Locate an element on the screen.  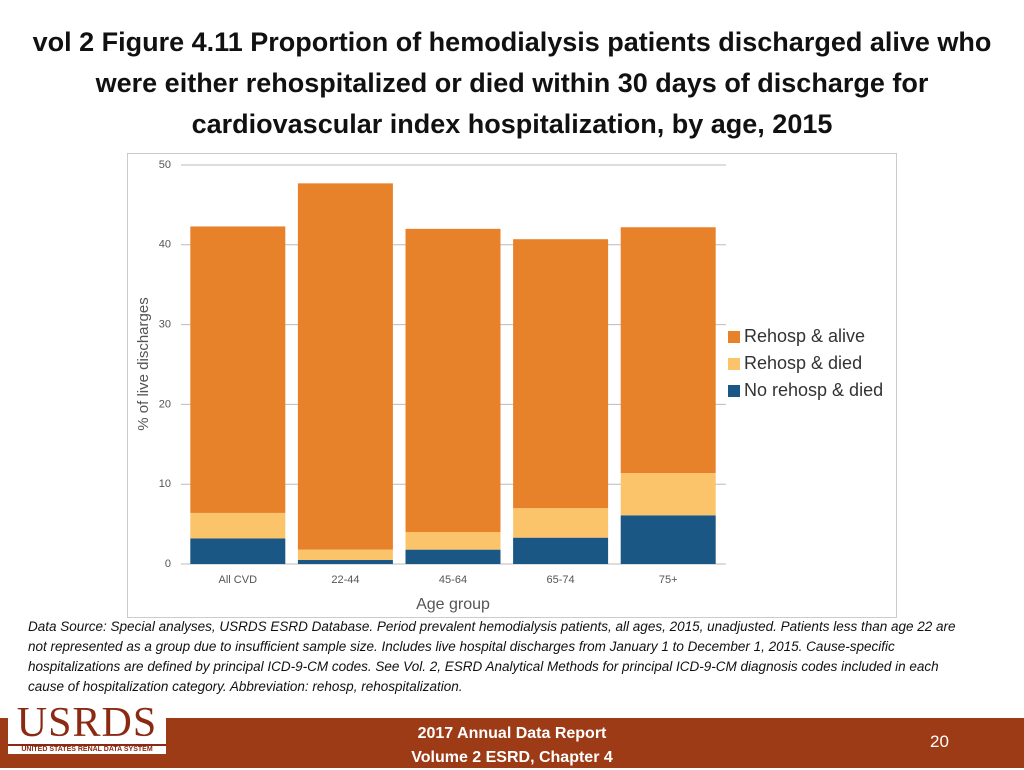
logo-subtext: UNITED STATES RENAL DATA SYSTEM is located at coordinates (87, 748).